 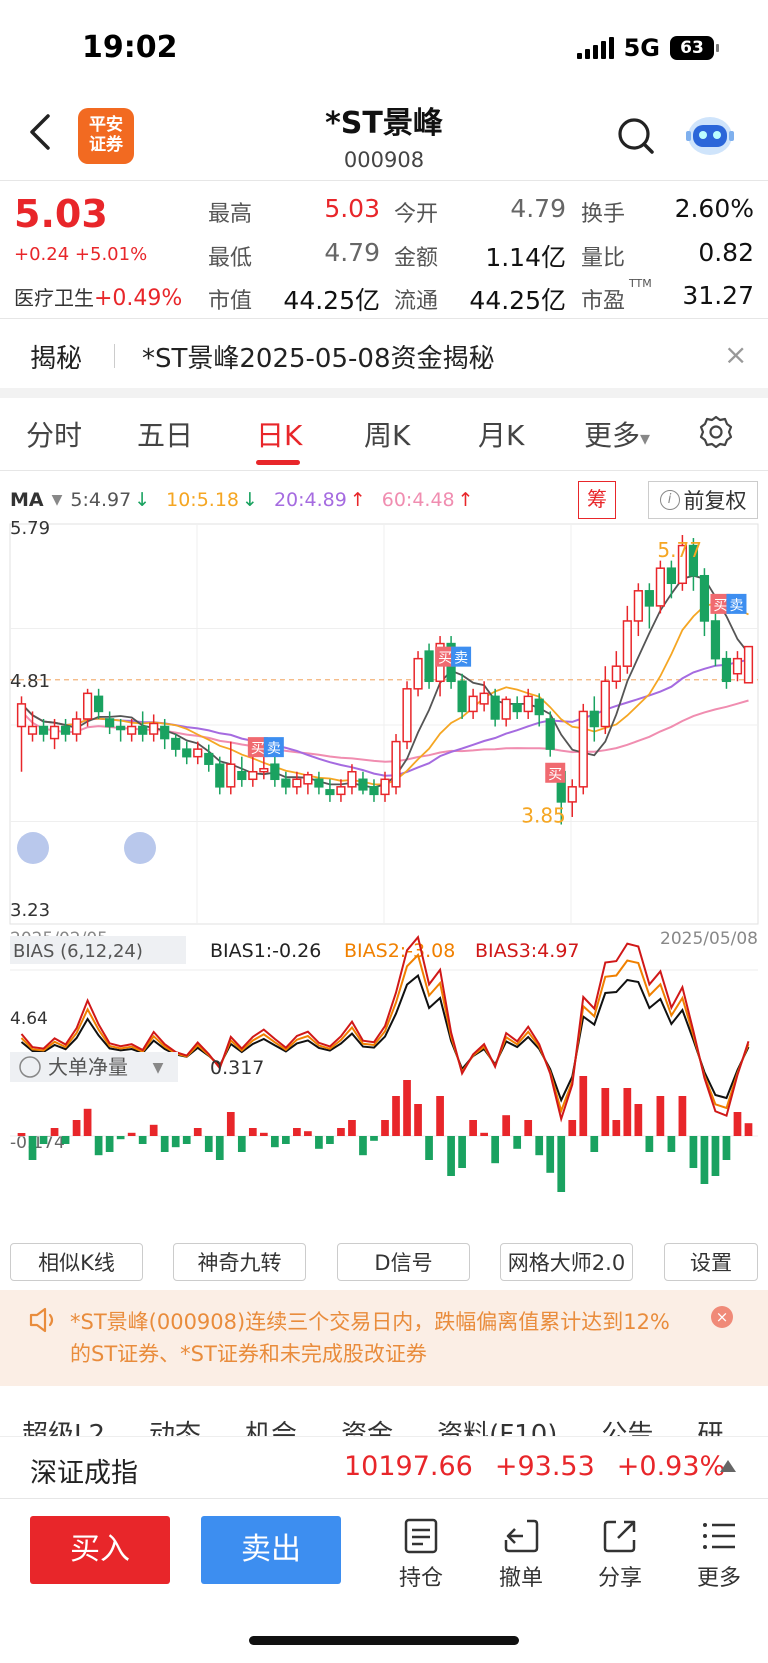 What do you see at coordinates (716, 432) in the screenshot?
I see `gear-icon` at bounding box center [716, 432].